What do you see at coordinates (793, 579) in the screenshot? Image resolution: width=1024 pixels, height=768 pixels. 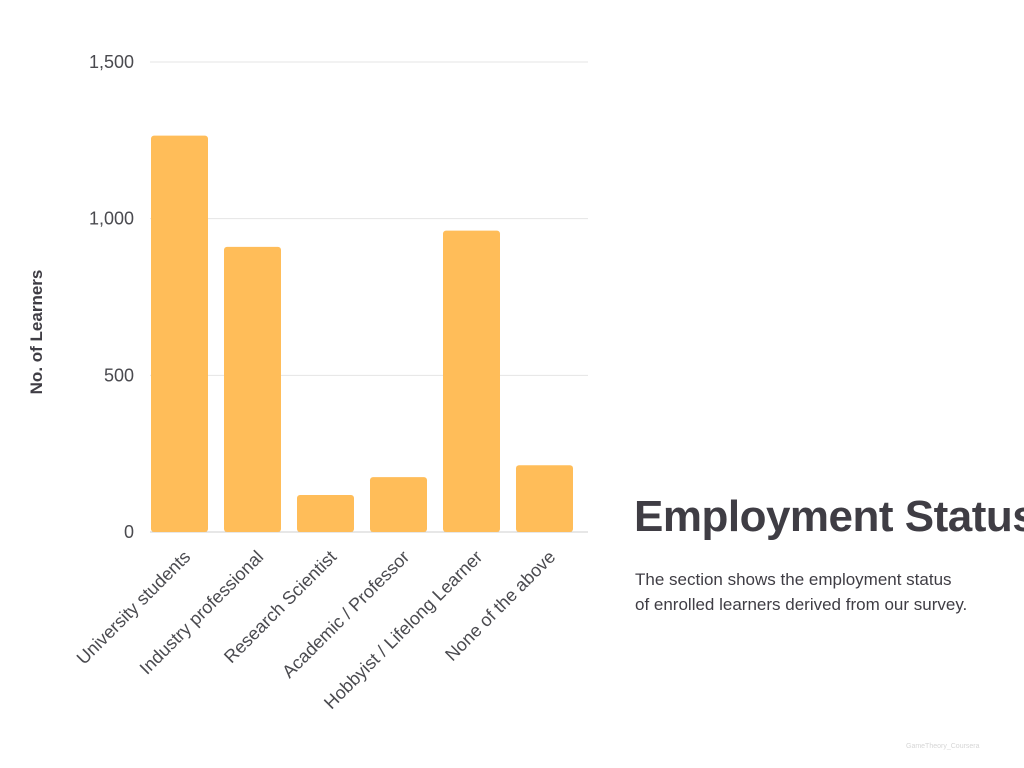 I see `description-line-1: The section shows the employment status` at bounding box center [793, 579].